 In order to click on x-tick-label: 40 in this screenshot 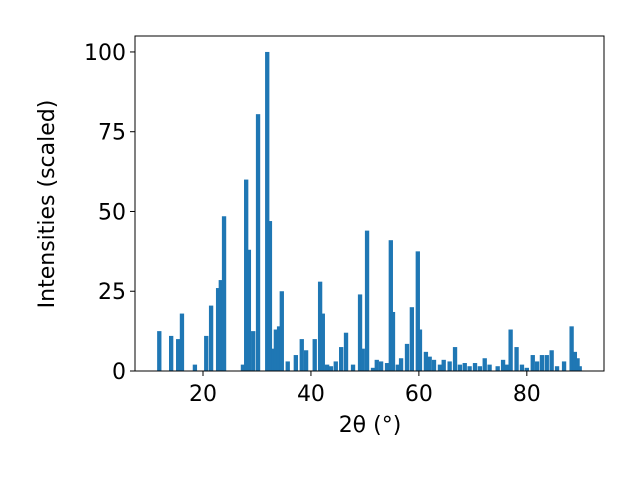, I will do `click(311, 394)`.